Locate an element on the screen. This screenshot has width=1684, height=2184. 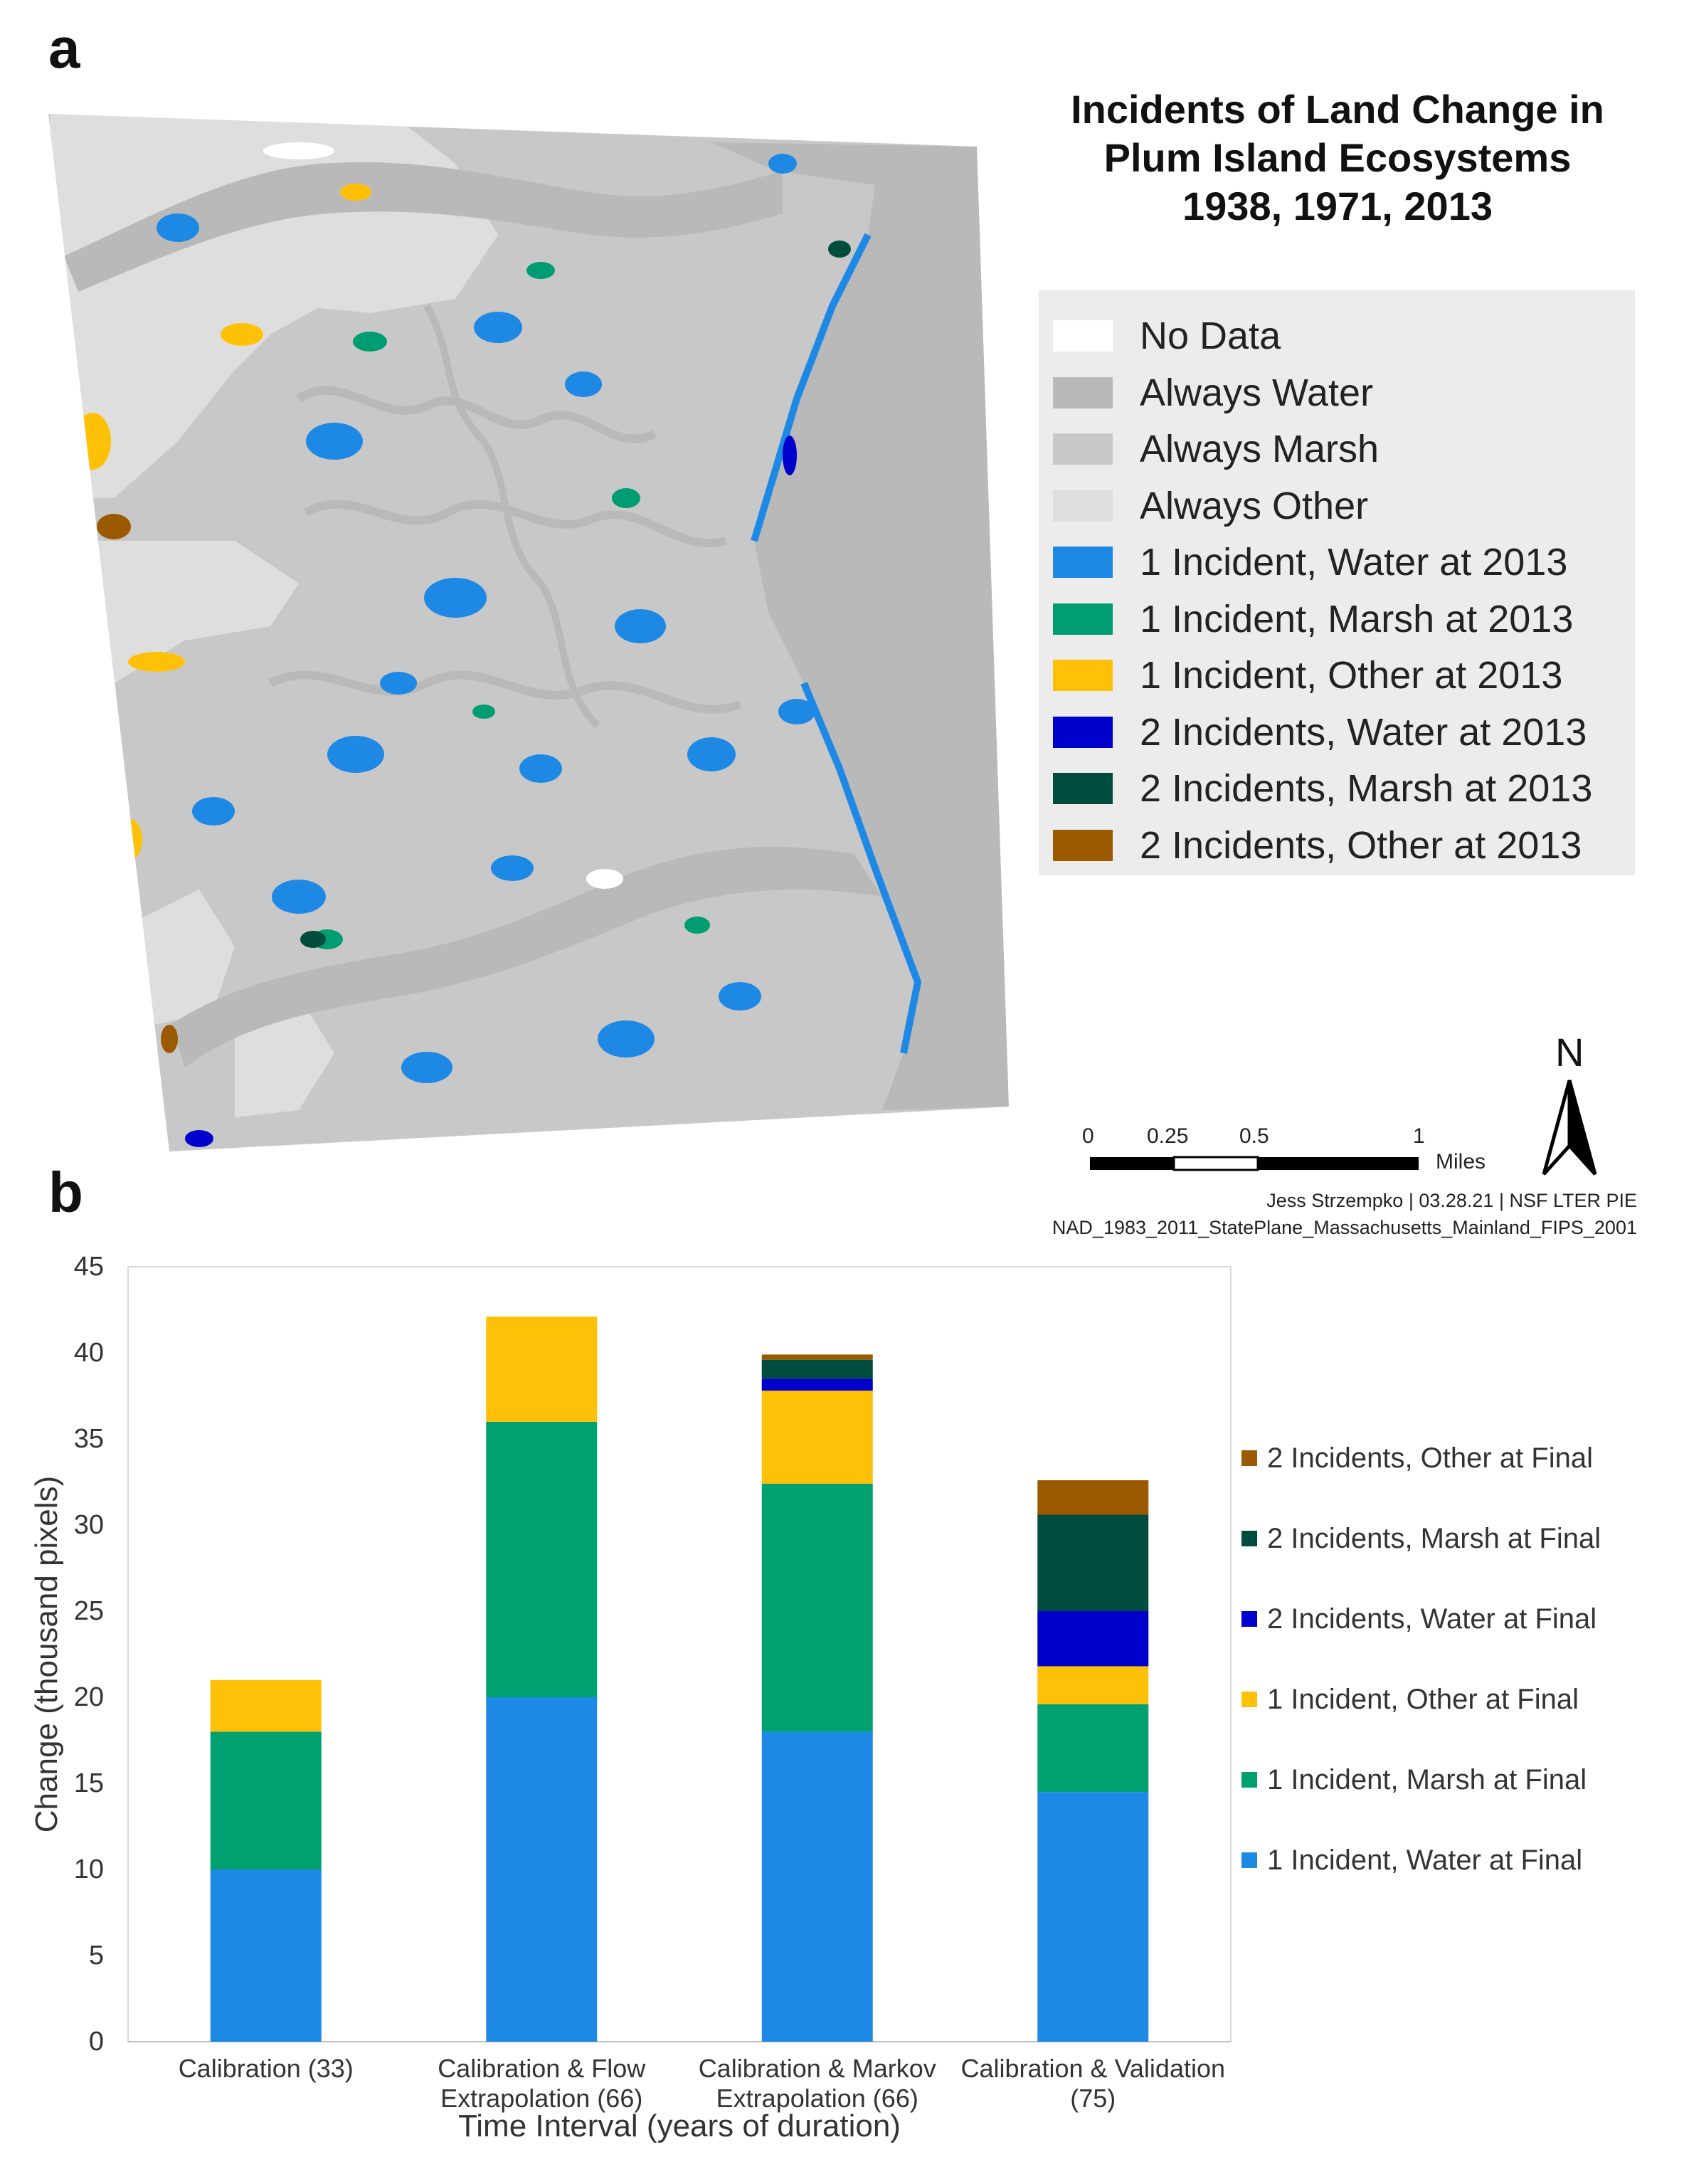
x-axis-title: Time Interval (years of duration) is located at coordinates (679, 2126).